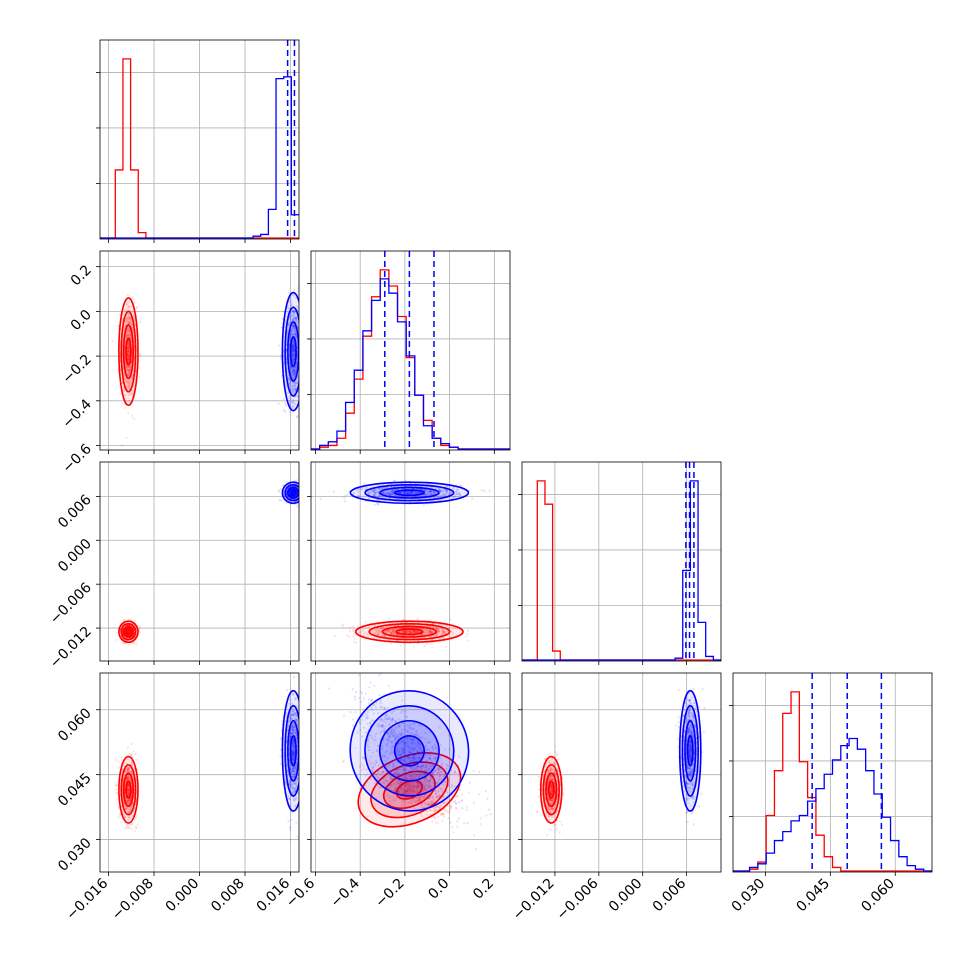  Describe the element at coordinates (621, 570) in the screenshot. I see `histogram-series-blue` at that location.